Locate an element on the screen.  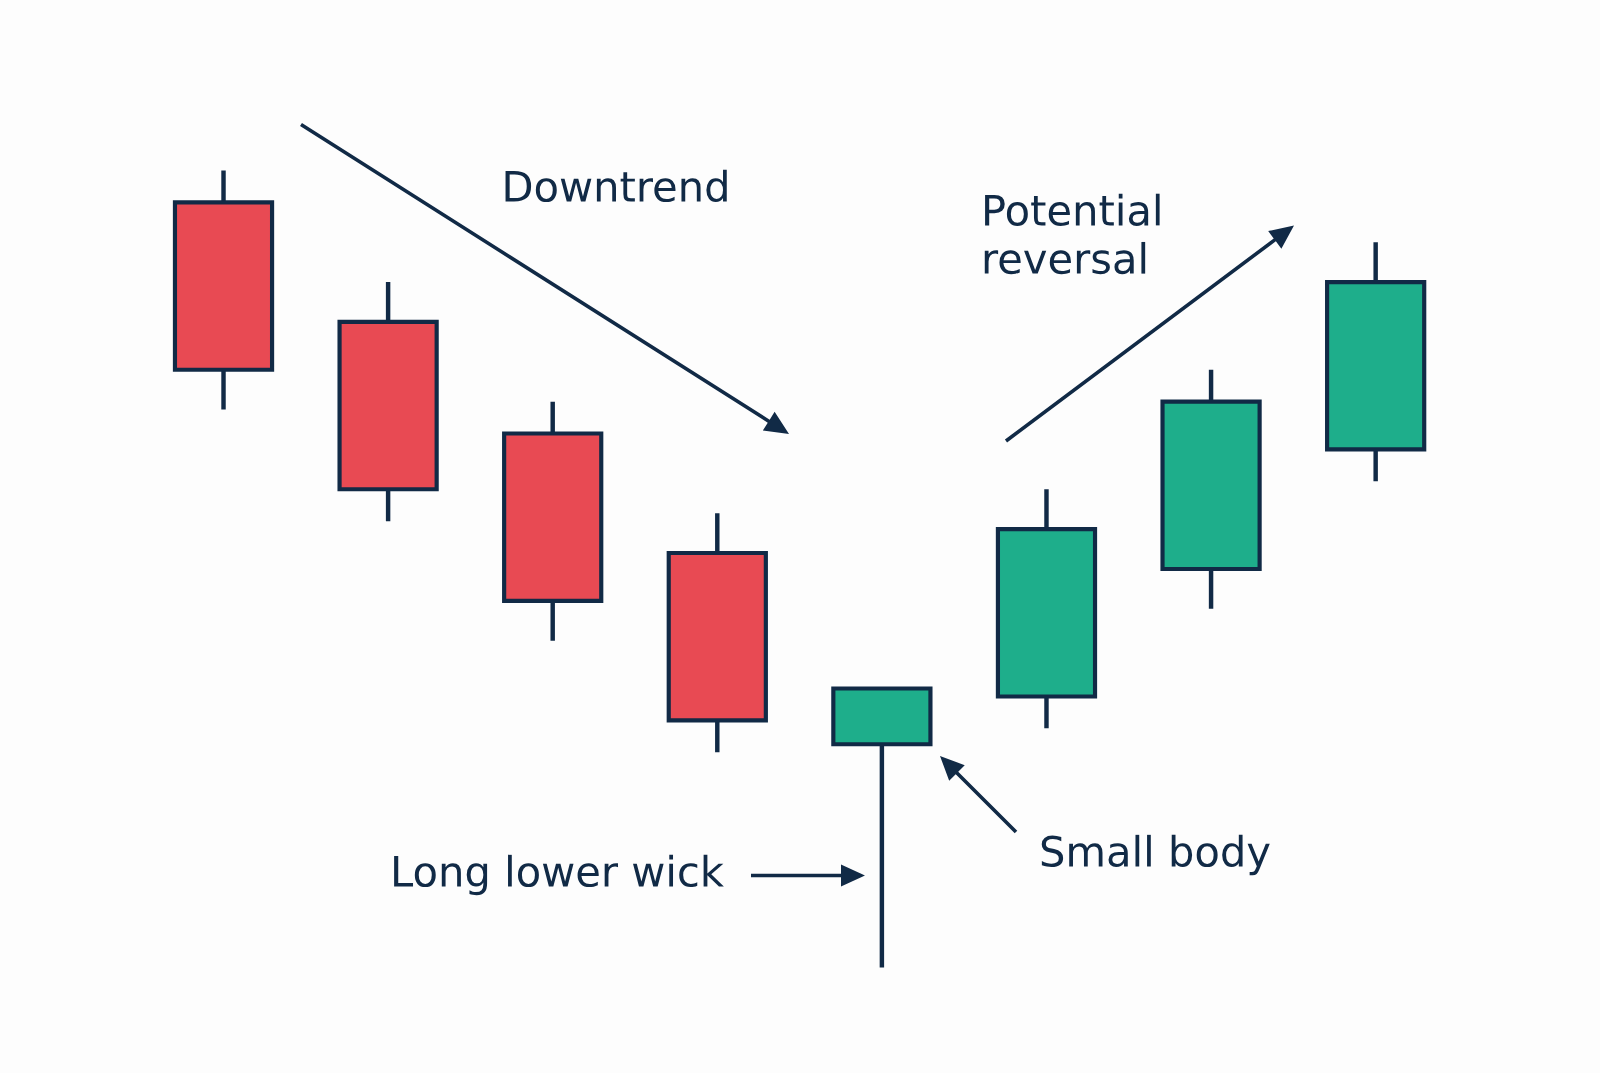
annotation: Potential reversal is located at coordinates (1072, 234).